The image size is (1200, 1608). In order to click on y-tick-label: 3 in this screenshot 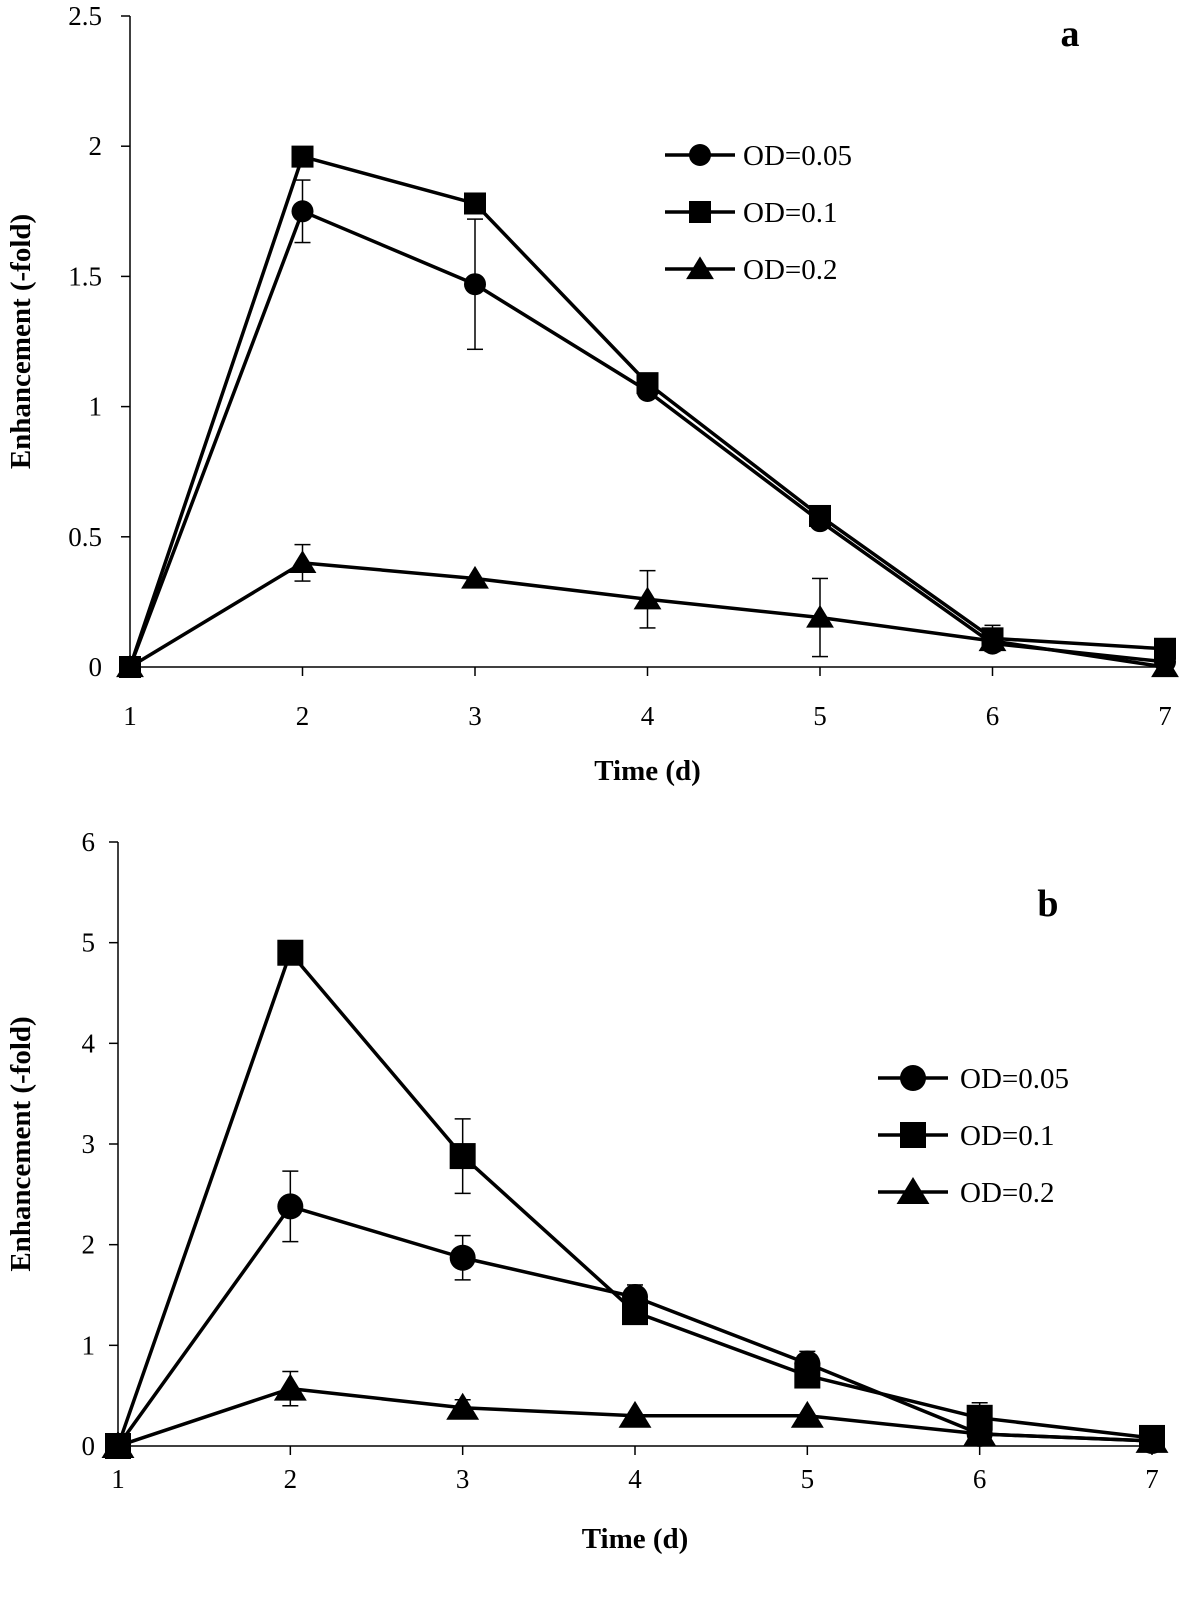, I will do `click(89, 1144)`.